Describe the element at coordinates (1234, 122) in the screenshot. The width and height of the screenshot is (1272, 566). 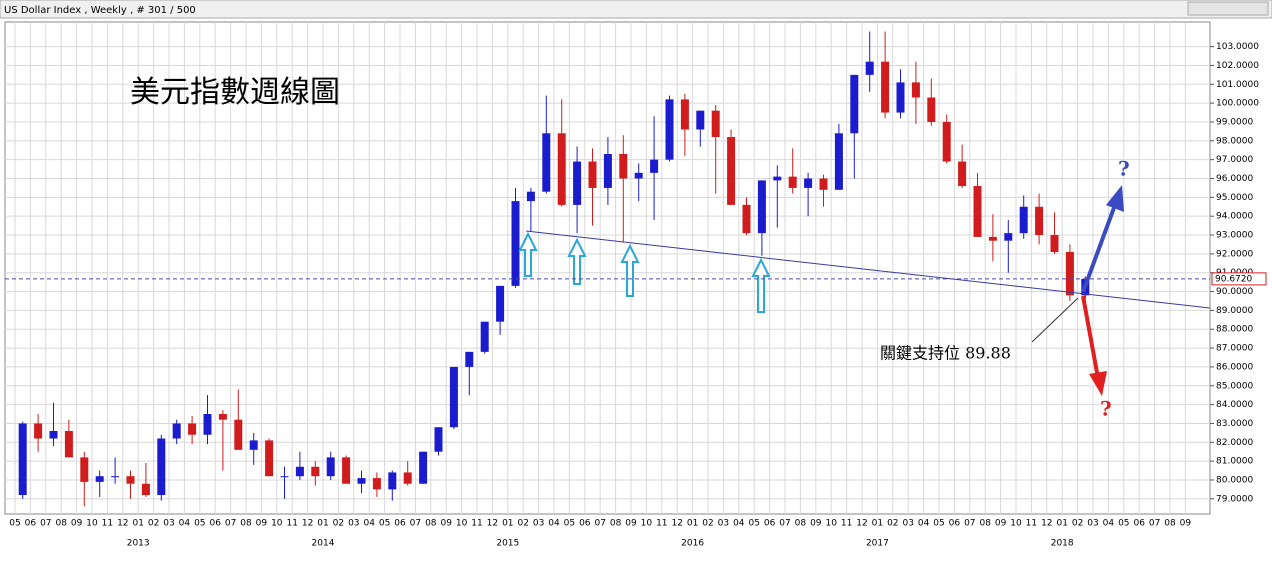
I see `y-tick-label: 99.0000` at that location.